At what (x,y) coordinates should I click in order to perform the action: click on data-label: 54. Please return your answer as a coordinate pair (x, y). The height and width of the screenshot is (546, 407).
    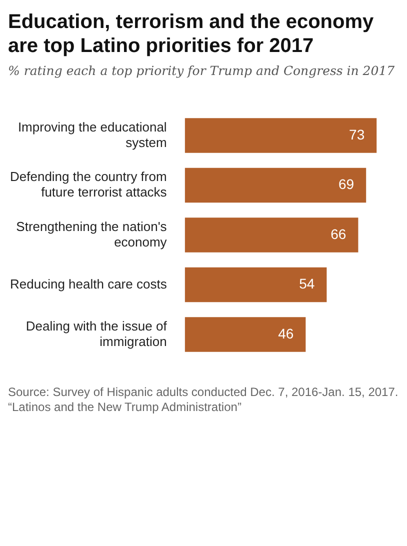
    Looking at the image, I should click on (307, 284).